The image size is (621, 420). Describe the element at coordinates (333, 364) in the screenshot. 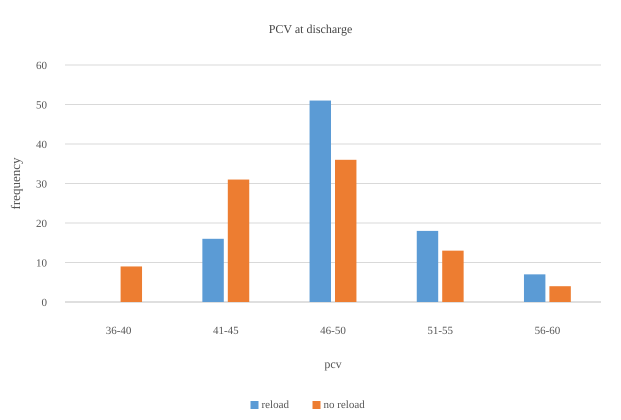

I see `x-axis-title: pcv` at that location.